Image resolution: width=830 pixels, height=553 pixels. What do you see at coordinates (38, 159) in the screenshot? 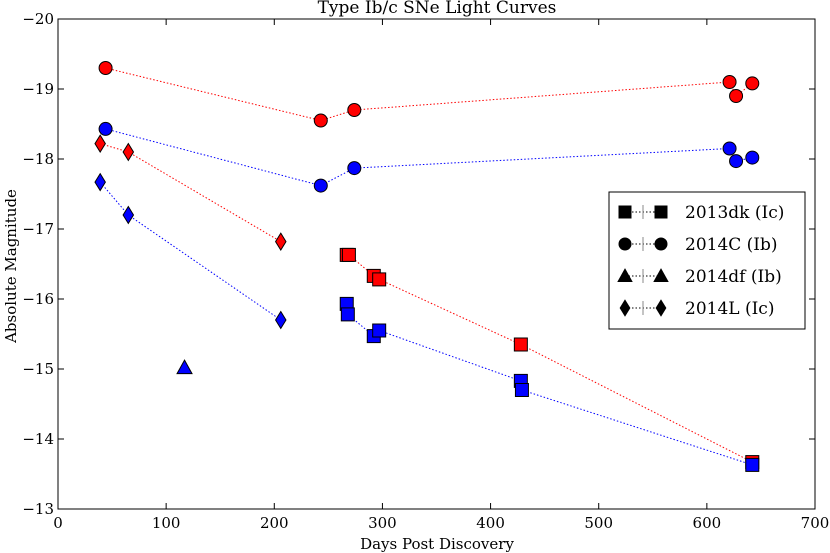
I see `y-tick-label: −18` at bounding box center [38, 159].